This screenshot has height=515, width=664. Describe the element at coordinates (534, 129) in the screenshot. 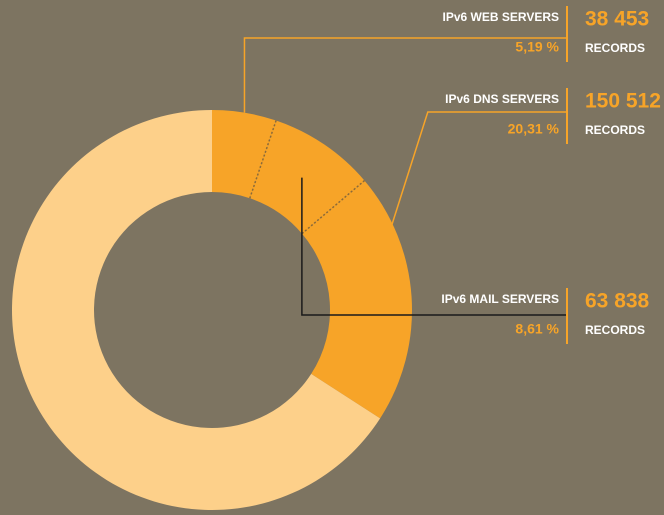

I see `percent-label: 20,31 %` at that location.